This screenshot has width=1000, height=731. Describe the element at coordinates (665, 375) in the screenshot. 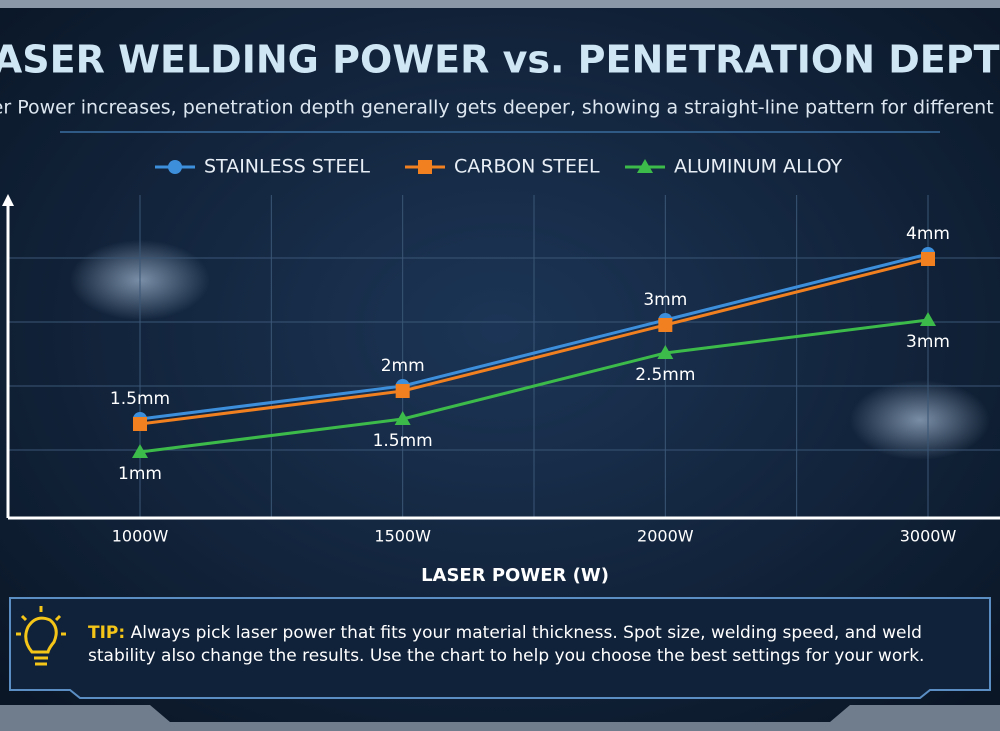

I see `data-label: 2.5mm` at that location.